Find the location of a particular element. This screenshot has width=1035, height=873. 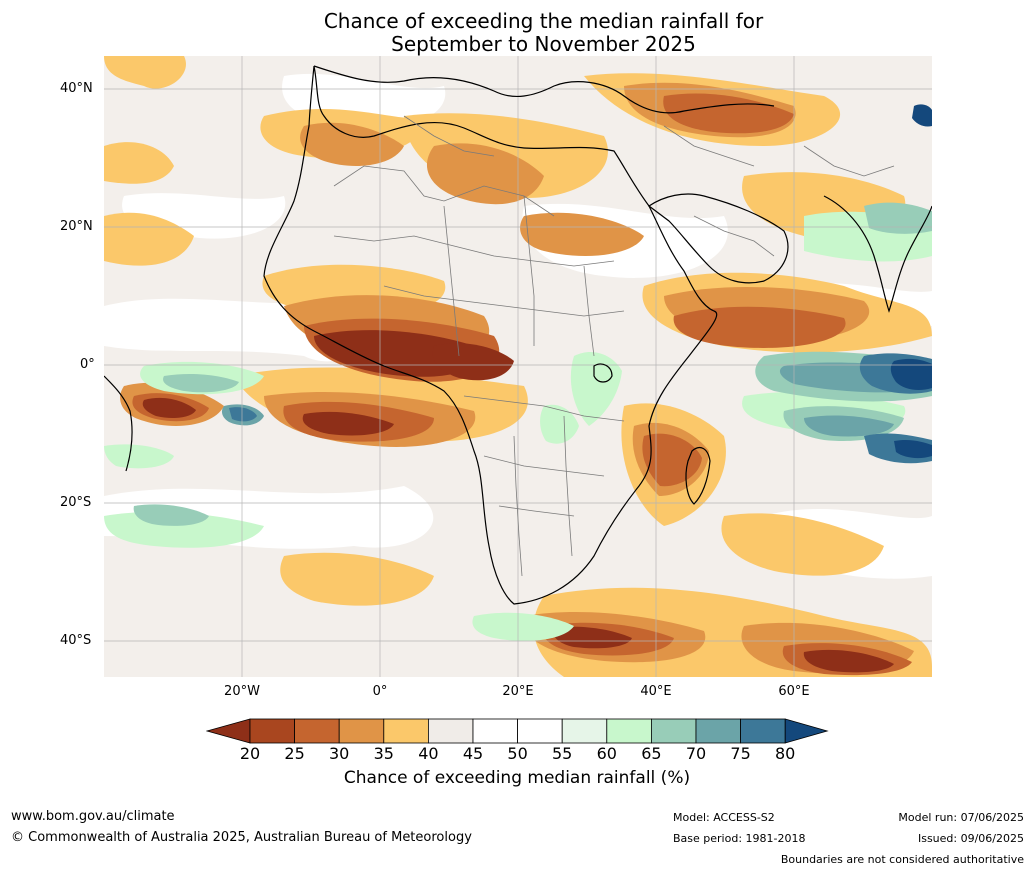

colorbar-tick-label: 35 is located at coordinates (383, 753).